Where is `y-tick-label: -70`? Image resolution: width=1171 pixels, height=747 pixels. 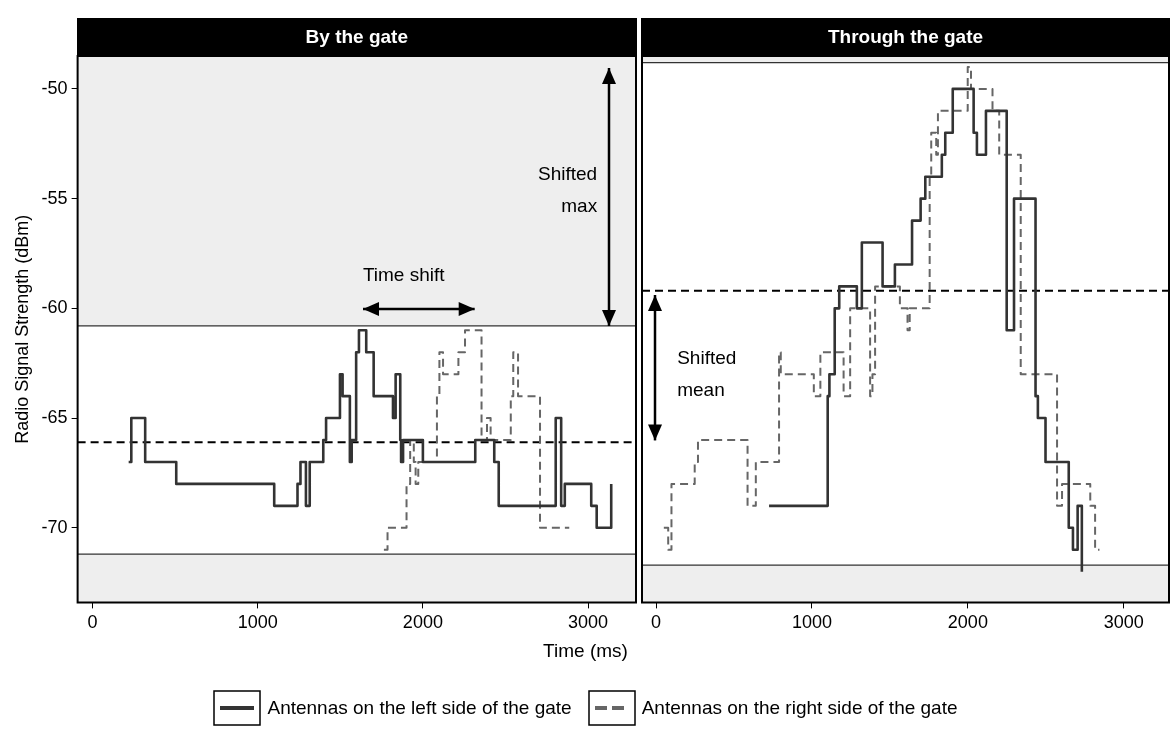 y-tick-label: -70 is located at coordinates (54, 526).